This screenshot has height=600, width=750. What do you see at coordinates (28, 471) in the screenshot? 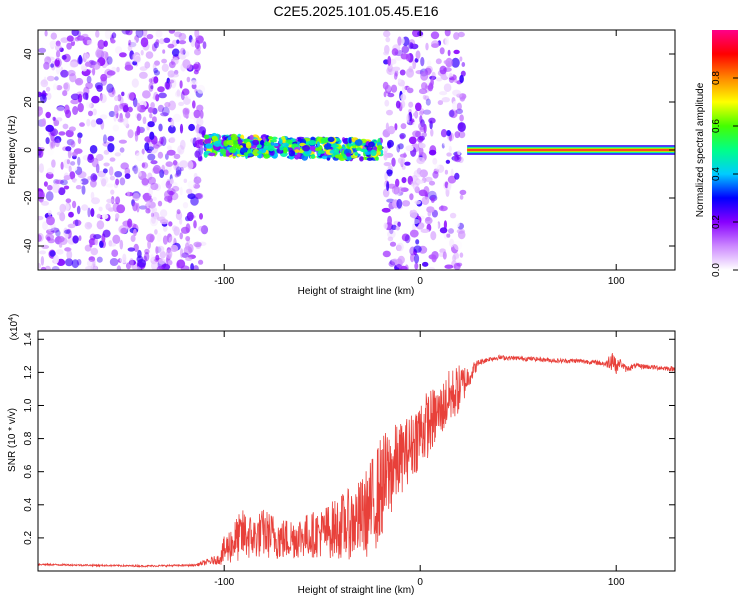
I see `y-tick-label: 0.6` at bounding box center [28, 471].